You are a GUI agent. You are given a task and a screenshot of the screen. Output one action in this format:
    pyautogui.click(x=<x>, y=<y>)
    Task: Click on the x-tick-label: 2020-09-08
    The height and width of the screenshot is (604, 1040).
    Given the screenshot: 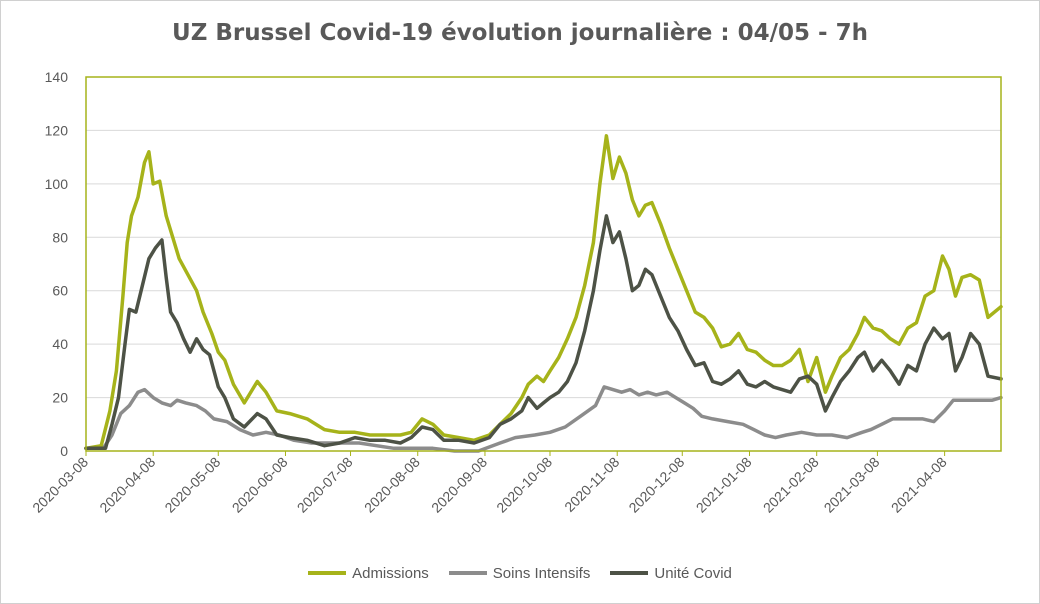 What is the action you would take?
    pyautogui.click(x=459, y=485)
    